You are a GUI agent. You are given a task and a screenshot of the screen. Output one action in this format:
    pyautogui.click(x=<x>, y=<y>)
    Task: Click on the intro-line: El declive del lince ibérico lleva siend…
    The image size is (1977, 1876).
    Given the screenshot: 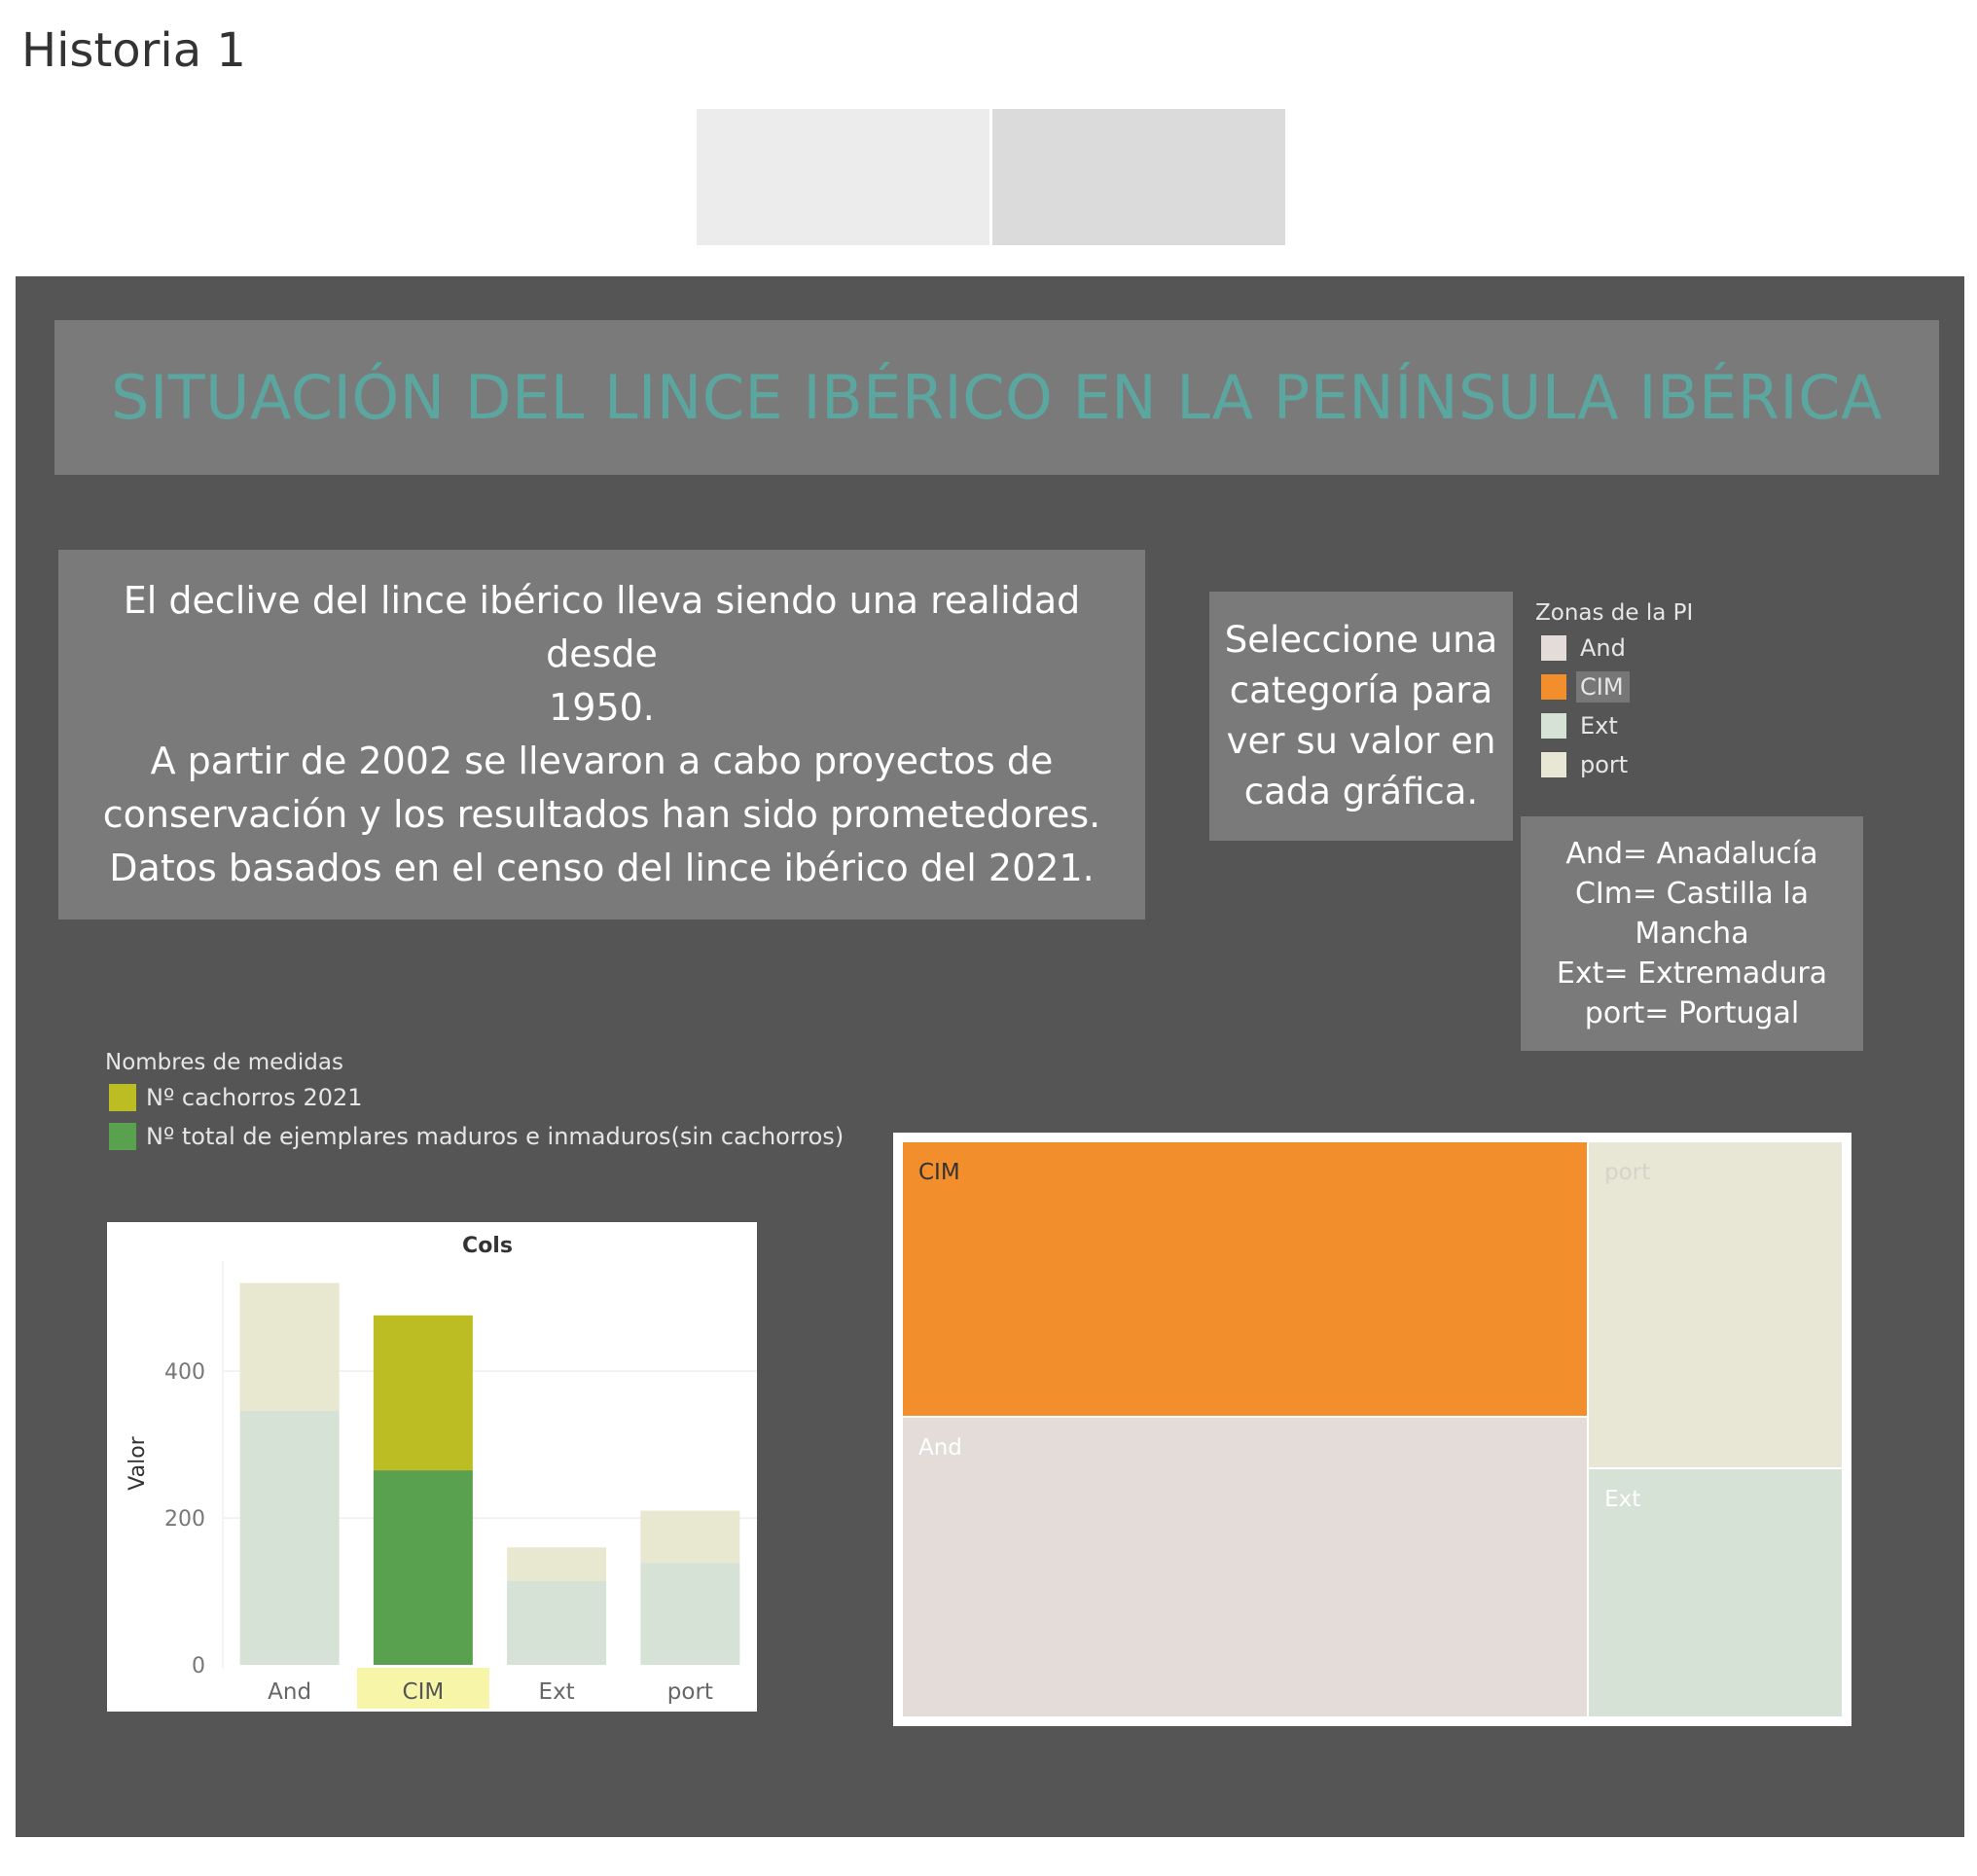 What is the action you would take?
    pyautogui.click(x=602, y=627)
    